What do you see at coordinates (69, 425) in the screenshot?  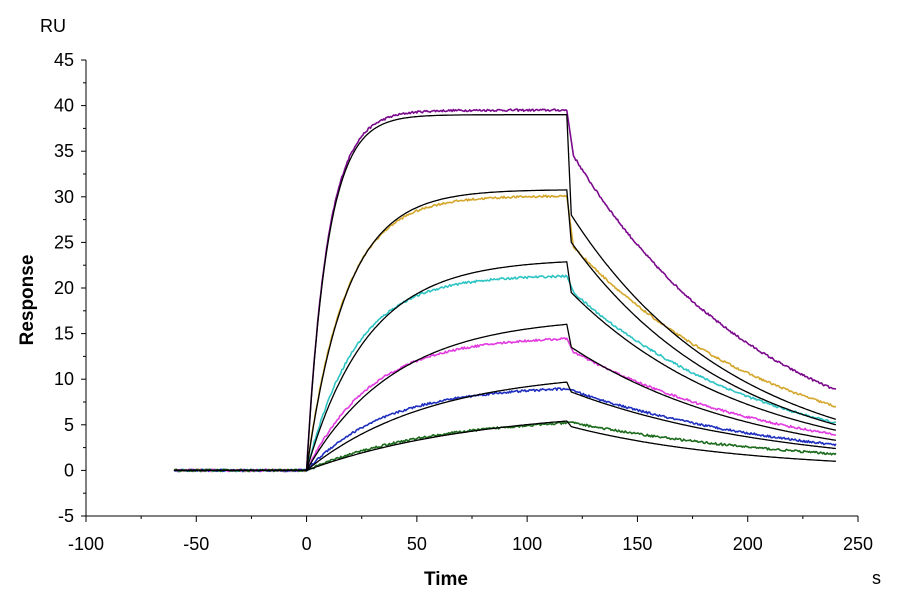 I see `y-tick-label: 5` at bounding box center [69, 425].